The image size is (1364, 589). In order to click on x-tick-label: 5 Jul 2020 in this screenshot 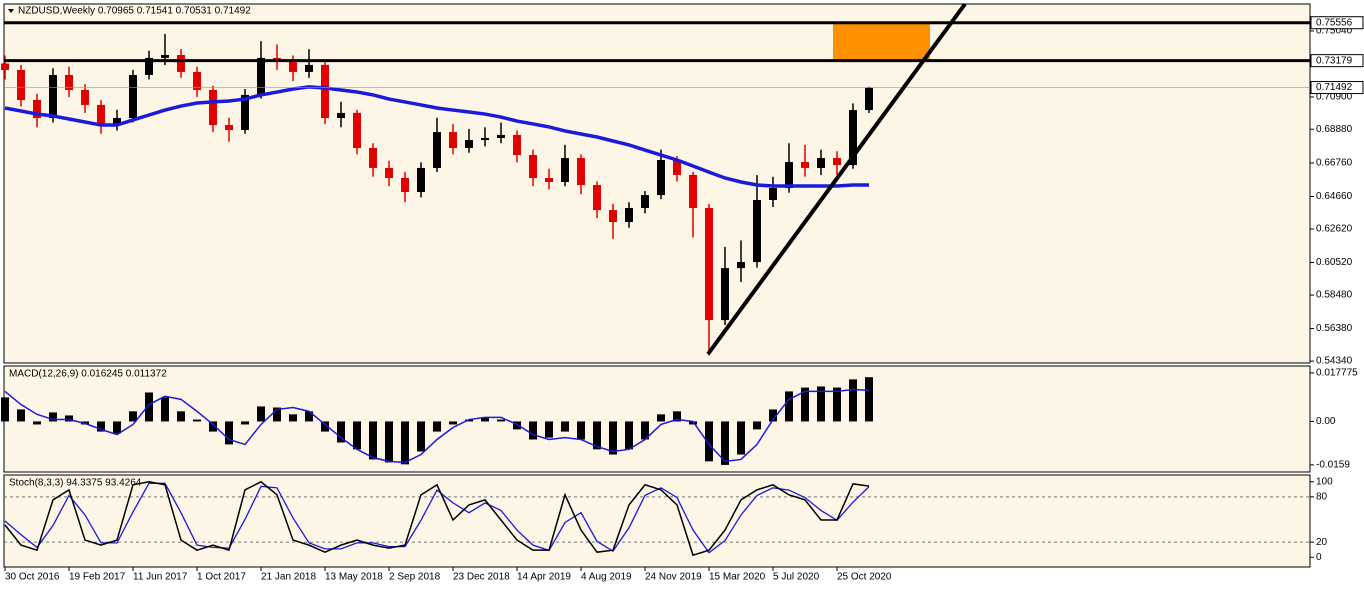, I will do `click(796, 577)`.